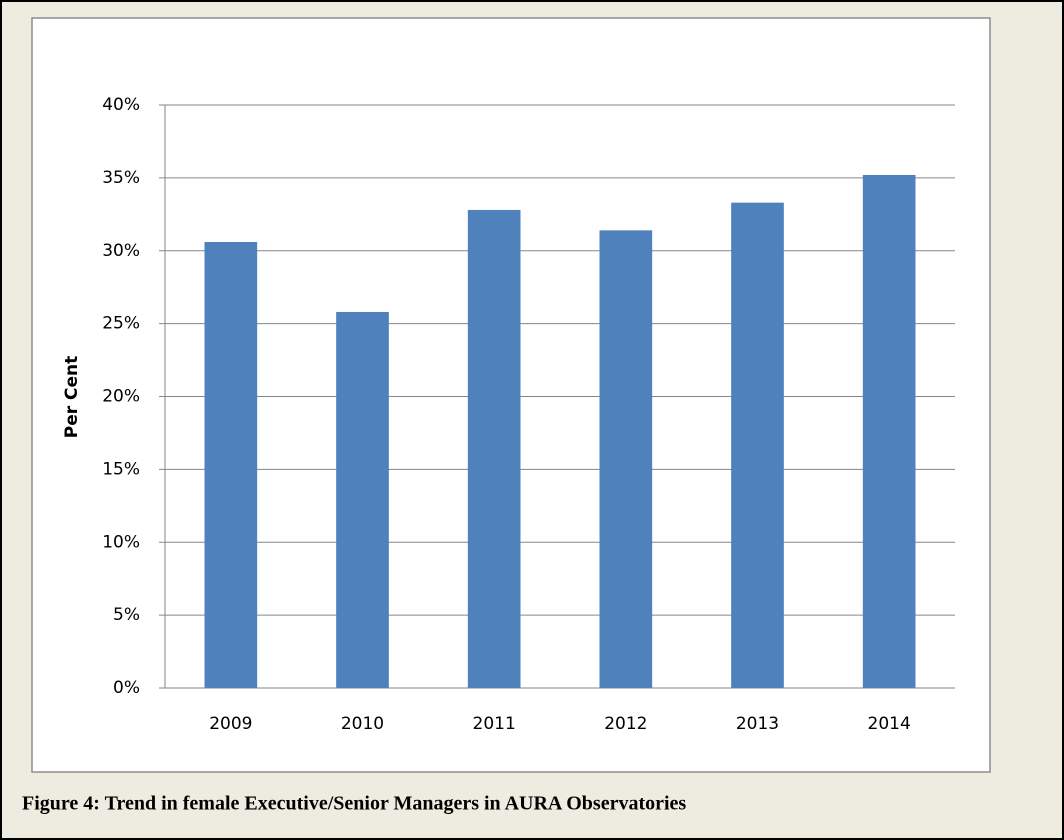 Image resolution: width=1064 pixels, height=840 pixels. I want to click on y-tick-label: 20%, so click(121, 397).